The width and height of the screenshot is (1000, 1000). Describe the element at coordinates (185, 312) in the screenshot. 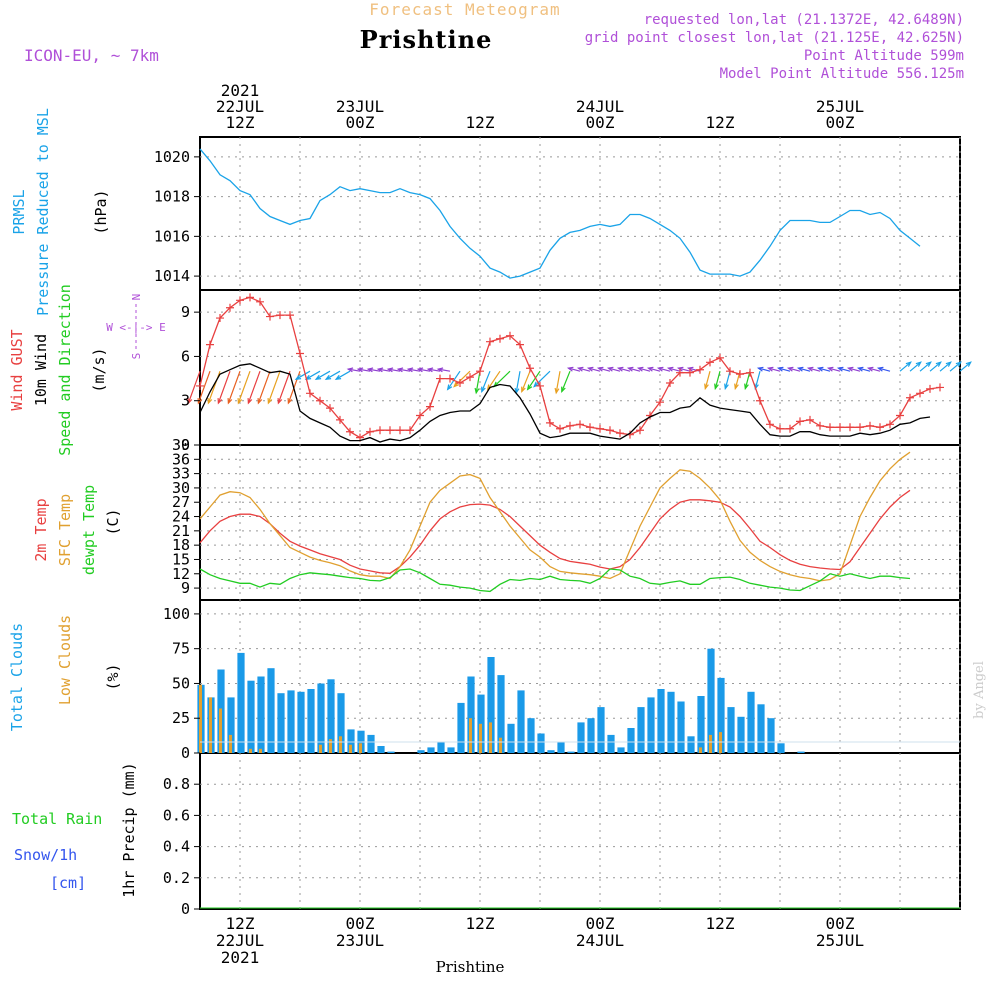

I see `ytick-label: 9` at that location.